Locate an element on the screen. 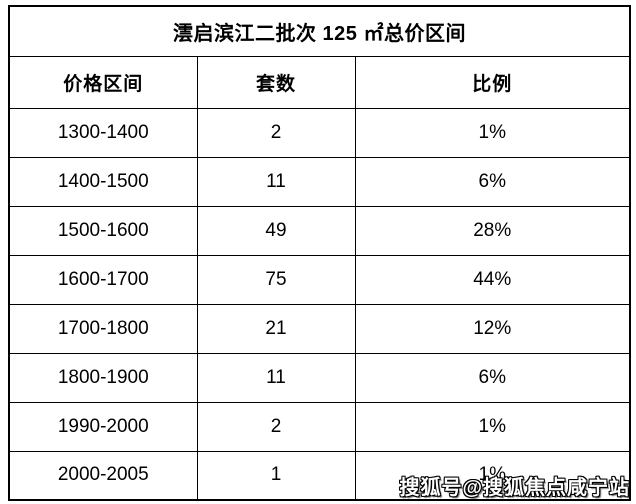 This screenshot has width=636, height=504. column-header-price-range: 价格区间 is located at coordinates (103, 82).